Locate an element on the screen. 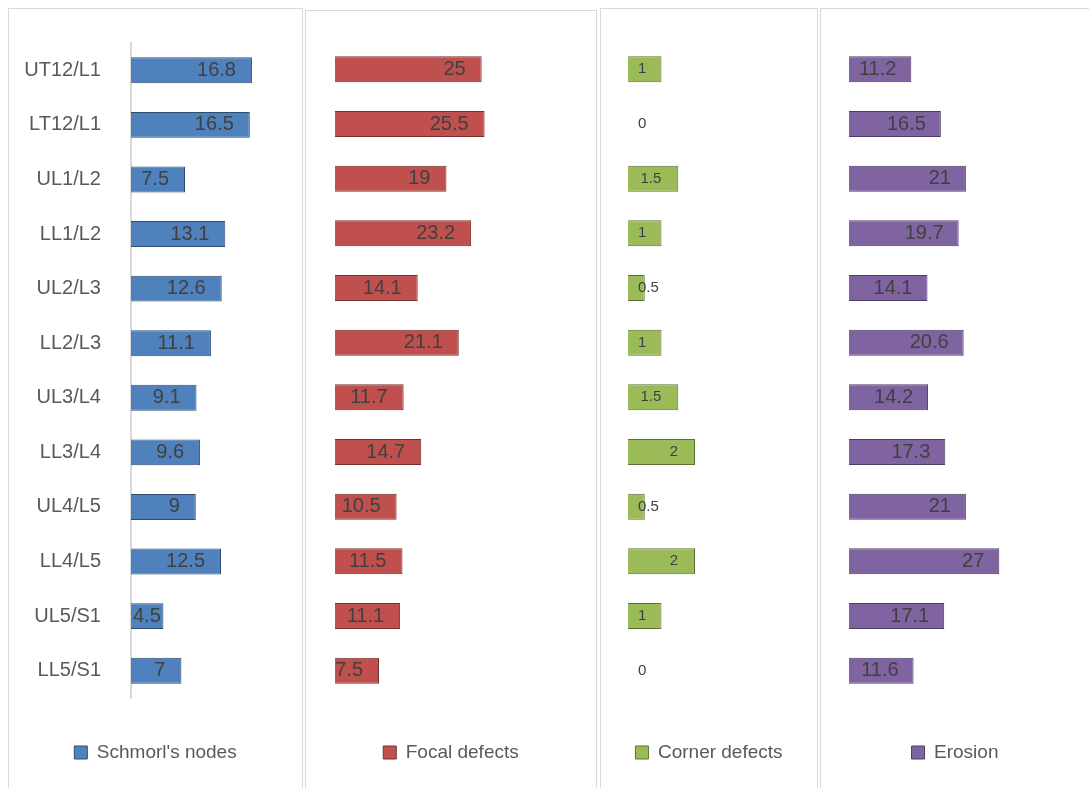  data-label: 11.2 is located at coordinates (877, 67).